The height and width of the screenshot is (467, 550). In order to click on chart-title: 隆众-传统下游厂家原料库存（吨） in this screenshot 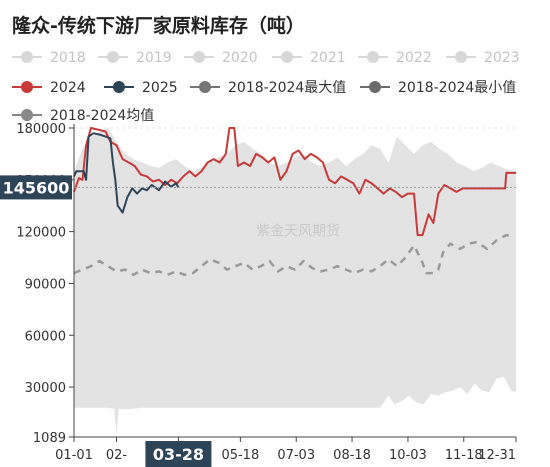, I will do `click(158, 25)`.